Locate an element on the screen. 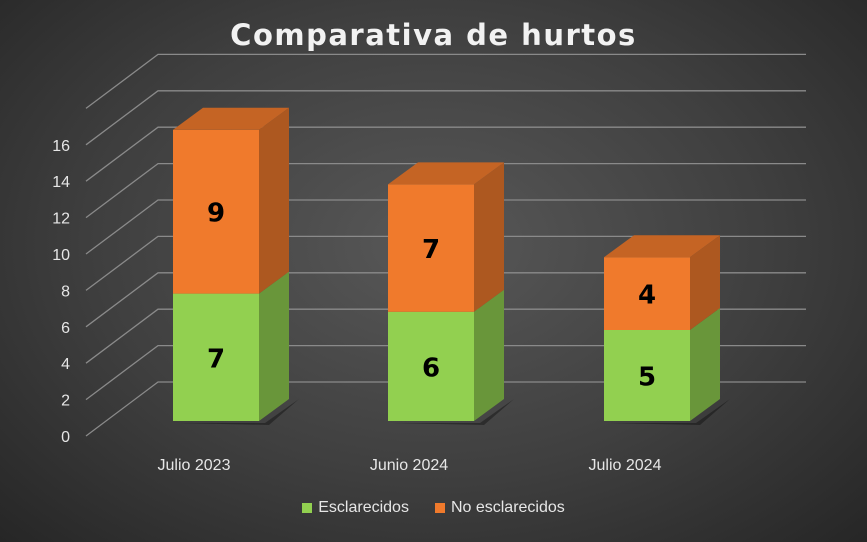 The image size is (867, 542). bar-julio-2023-no-esclarecidos is located at coordinates (216, 211).